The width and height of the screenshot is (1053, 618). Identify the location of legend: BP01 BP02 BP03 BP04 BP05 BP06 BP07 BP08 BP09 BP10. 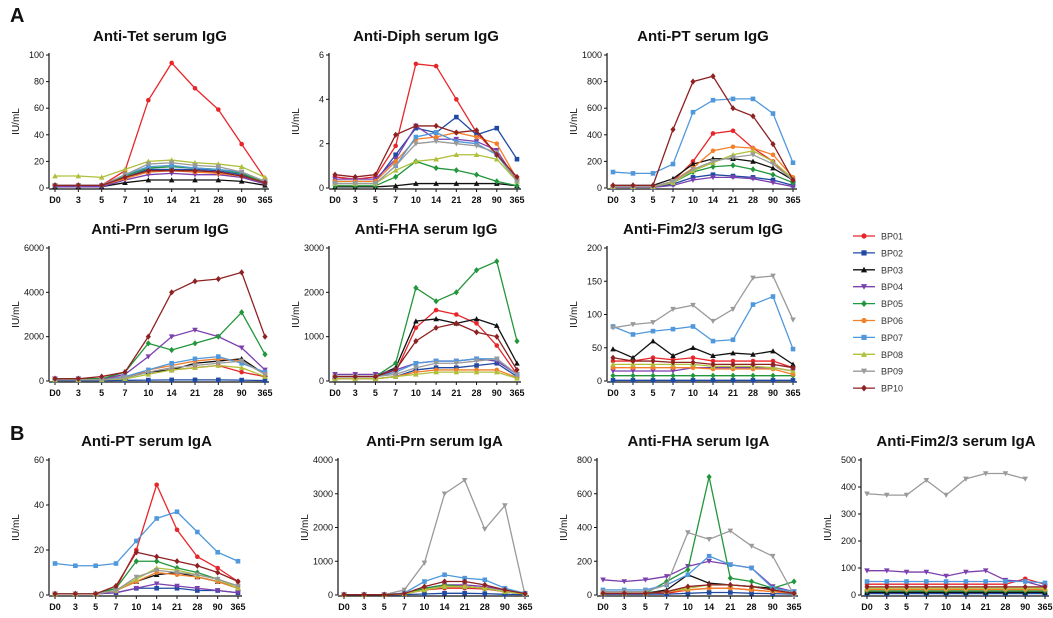
(878, 313).